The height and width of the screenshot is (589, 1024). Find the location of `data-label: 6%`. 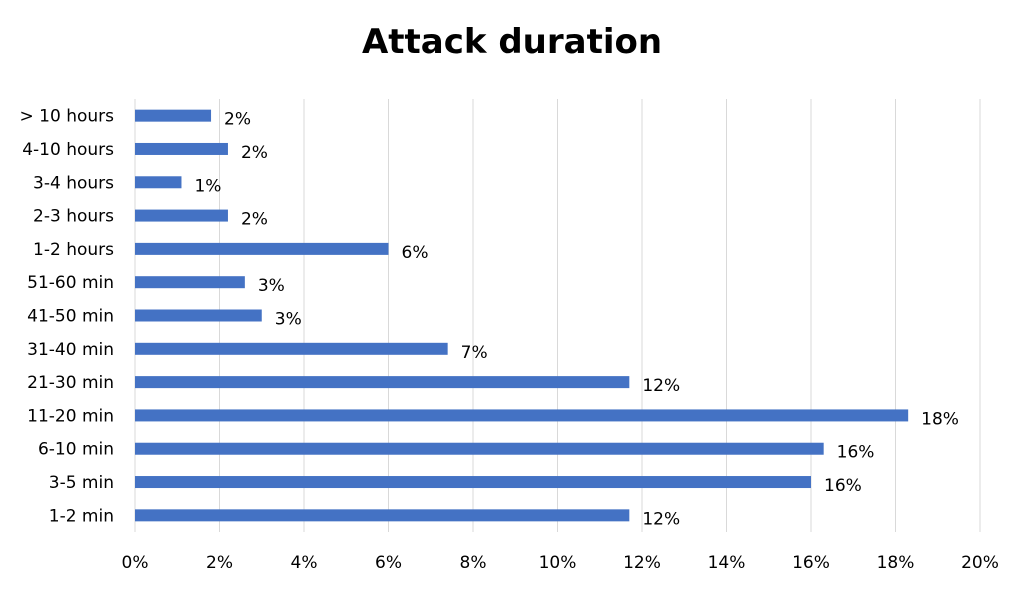

data-label: 6% is located at coordinates (415, 253).